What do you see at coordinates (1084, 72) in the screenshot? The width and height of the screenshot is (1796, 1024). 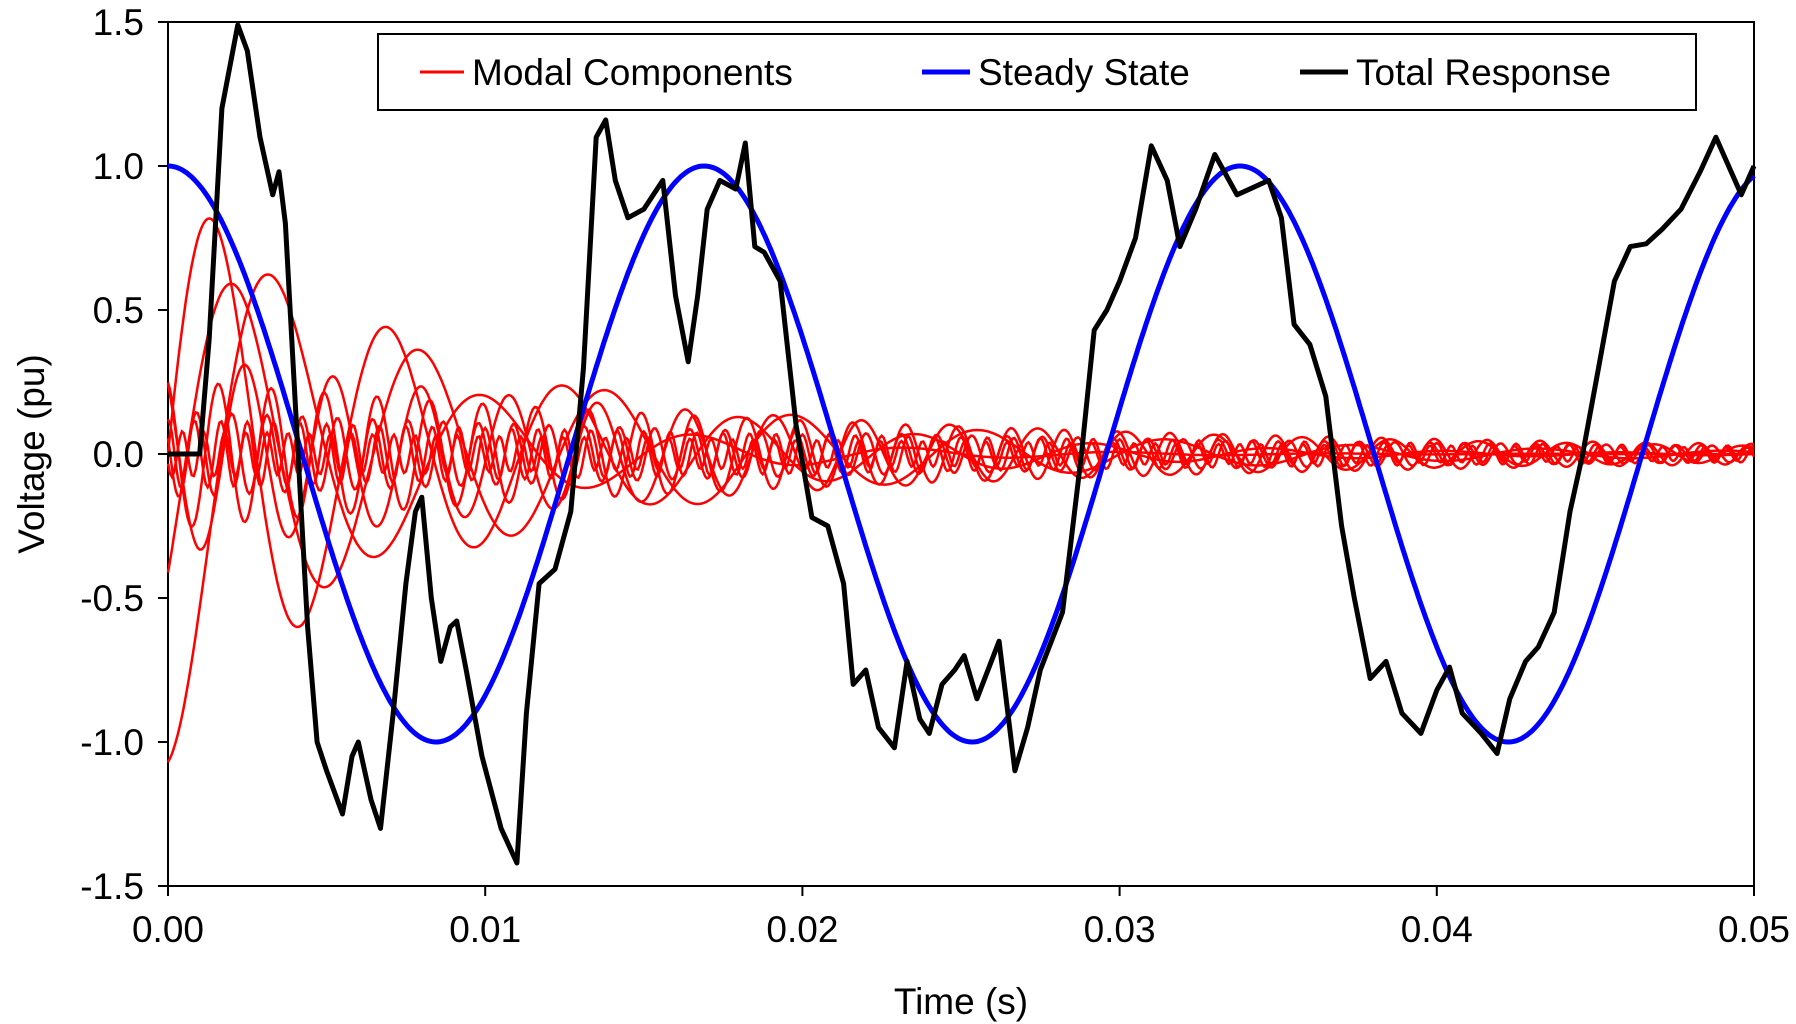 I see `legend-label-steady: Steady State` at bounding box center [1084, 72].